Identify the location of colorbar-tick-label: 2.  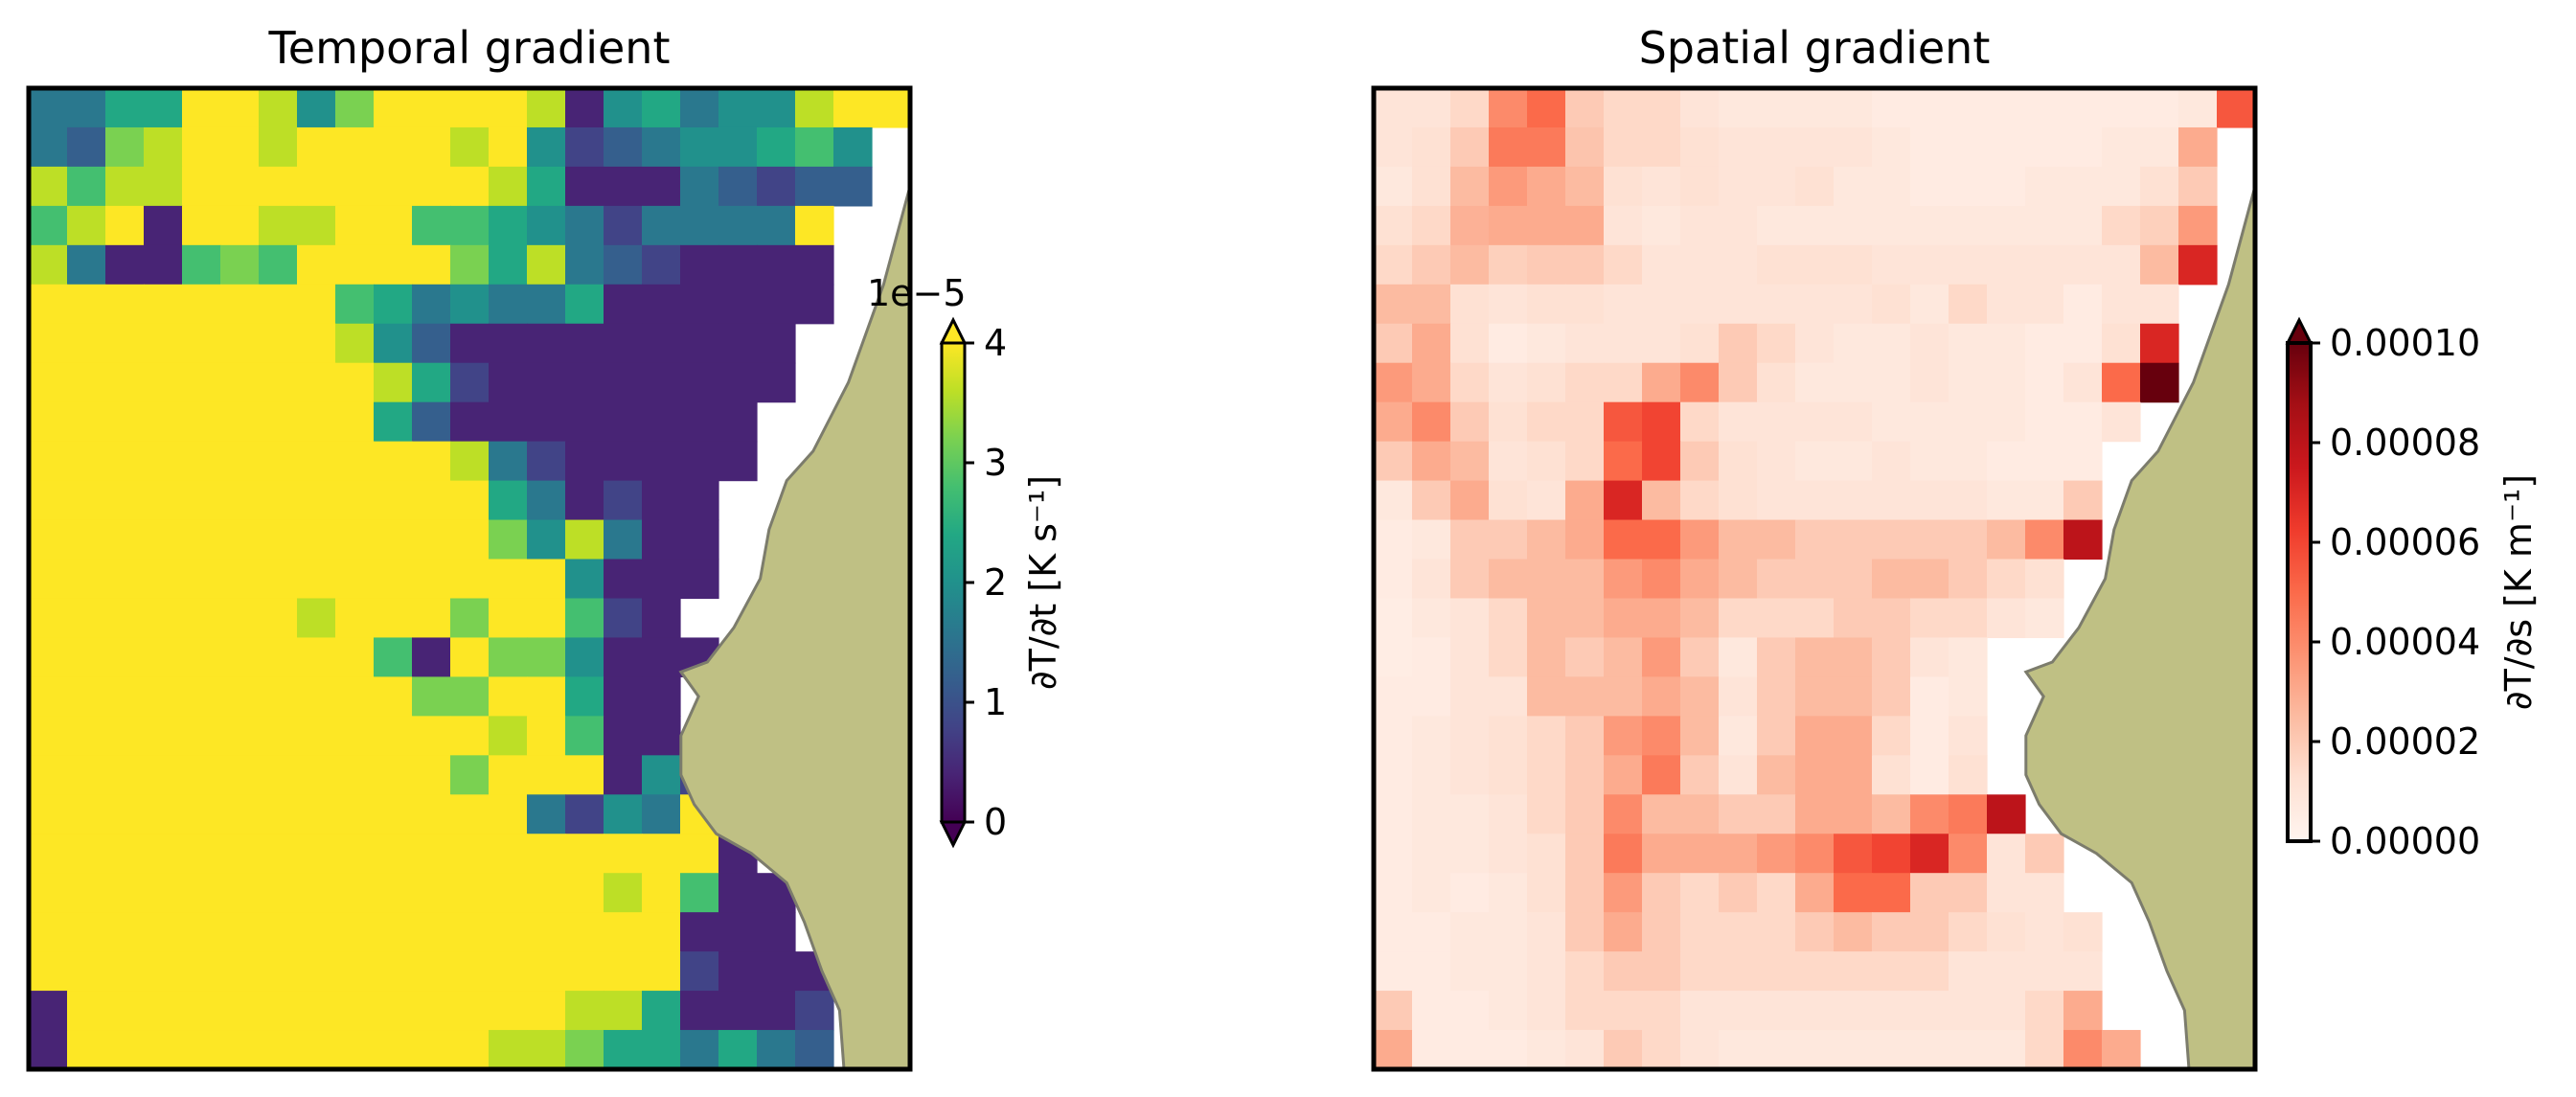
(996, 582).